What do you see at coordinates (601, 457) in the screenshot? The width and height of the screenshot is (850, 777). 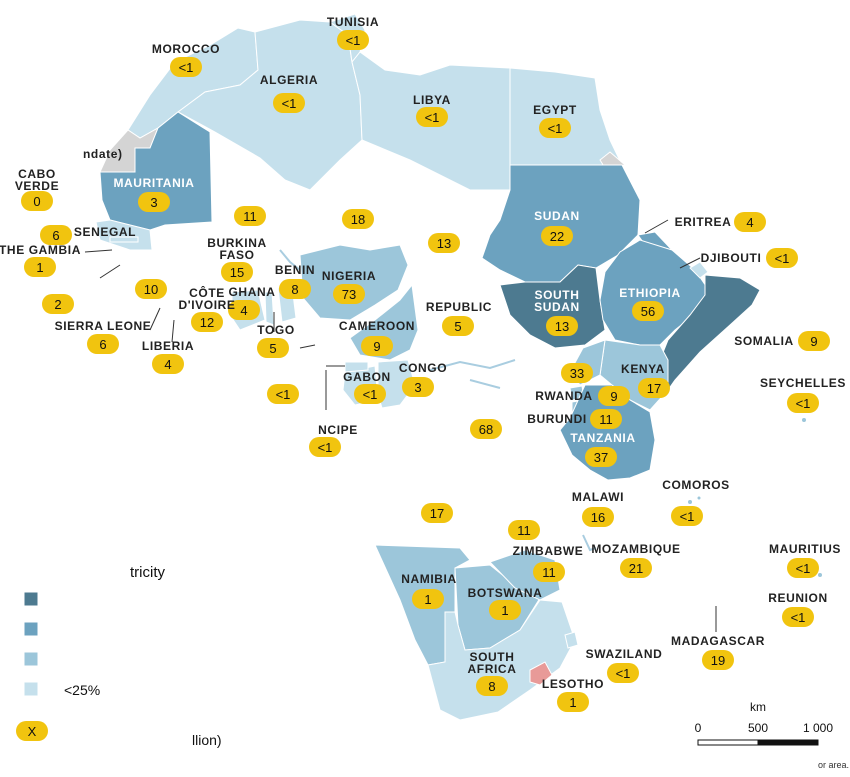 I see `badge-tanzania: 37` at bounding box center [601, 457].